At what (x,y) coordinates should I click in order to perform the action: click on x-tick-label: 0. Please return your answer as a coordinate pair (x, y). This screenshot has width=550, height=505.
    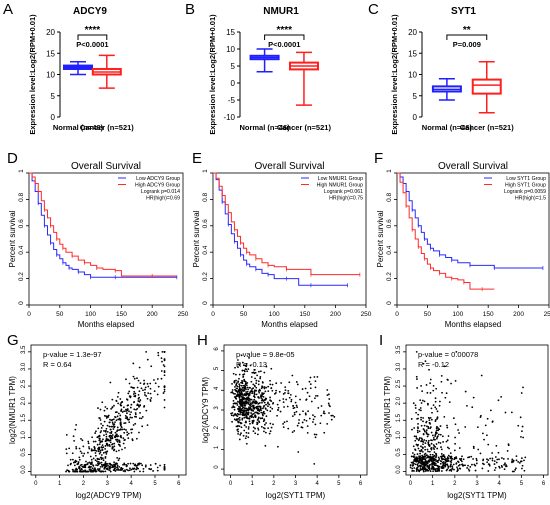
    Looking at the image, I should click on (231, 484).